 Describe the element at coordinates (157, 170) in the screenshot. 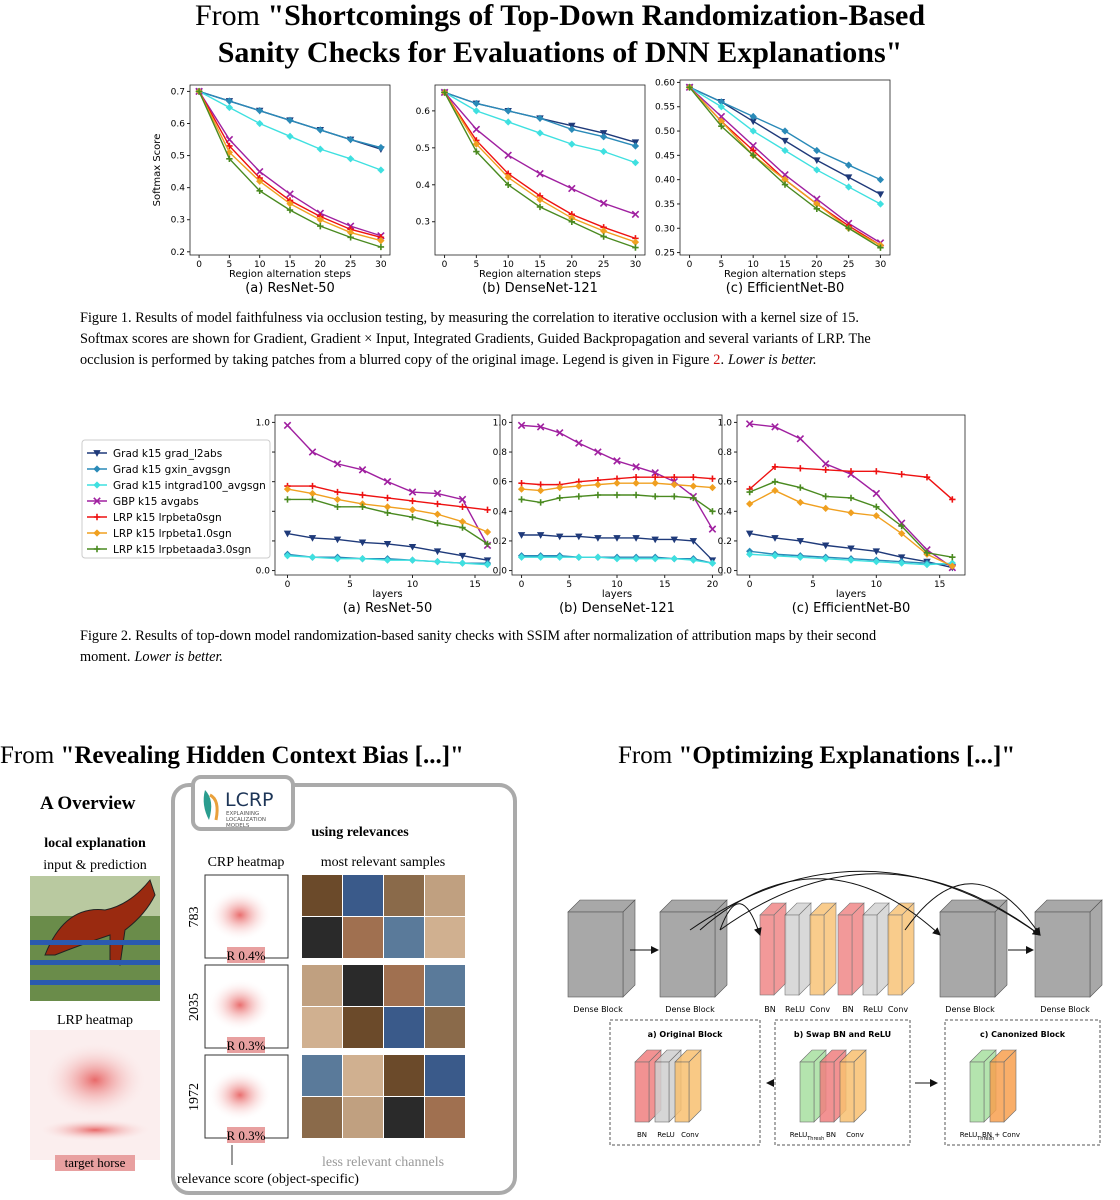

I see `y-axis-label: Softmax Score` at that location.